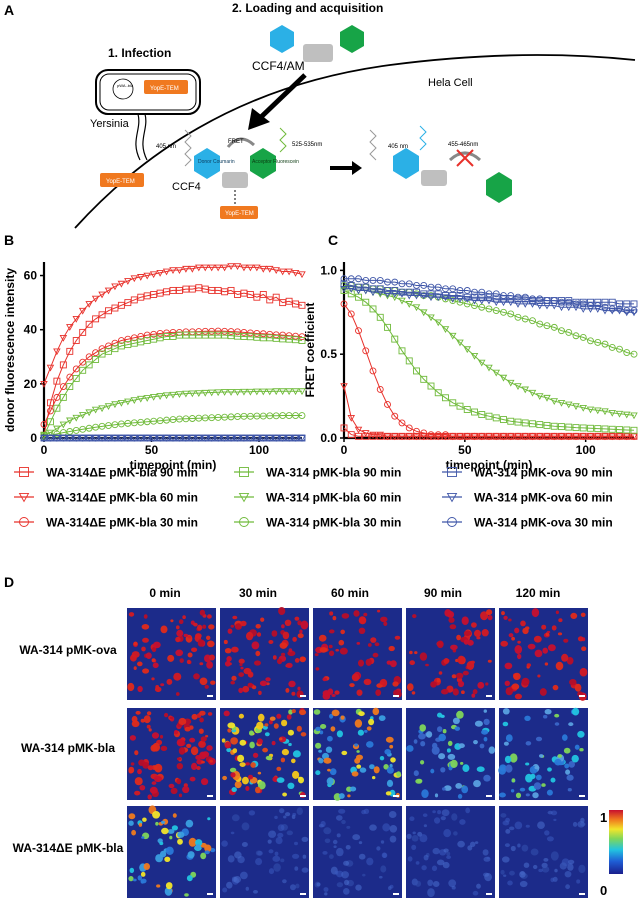 The height and width of the screenshot is (900, 639). I want to click on svg-text: 525-535nm, so click(307, 145).